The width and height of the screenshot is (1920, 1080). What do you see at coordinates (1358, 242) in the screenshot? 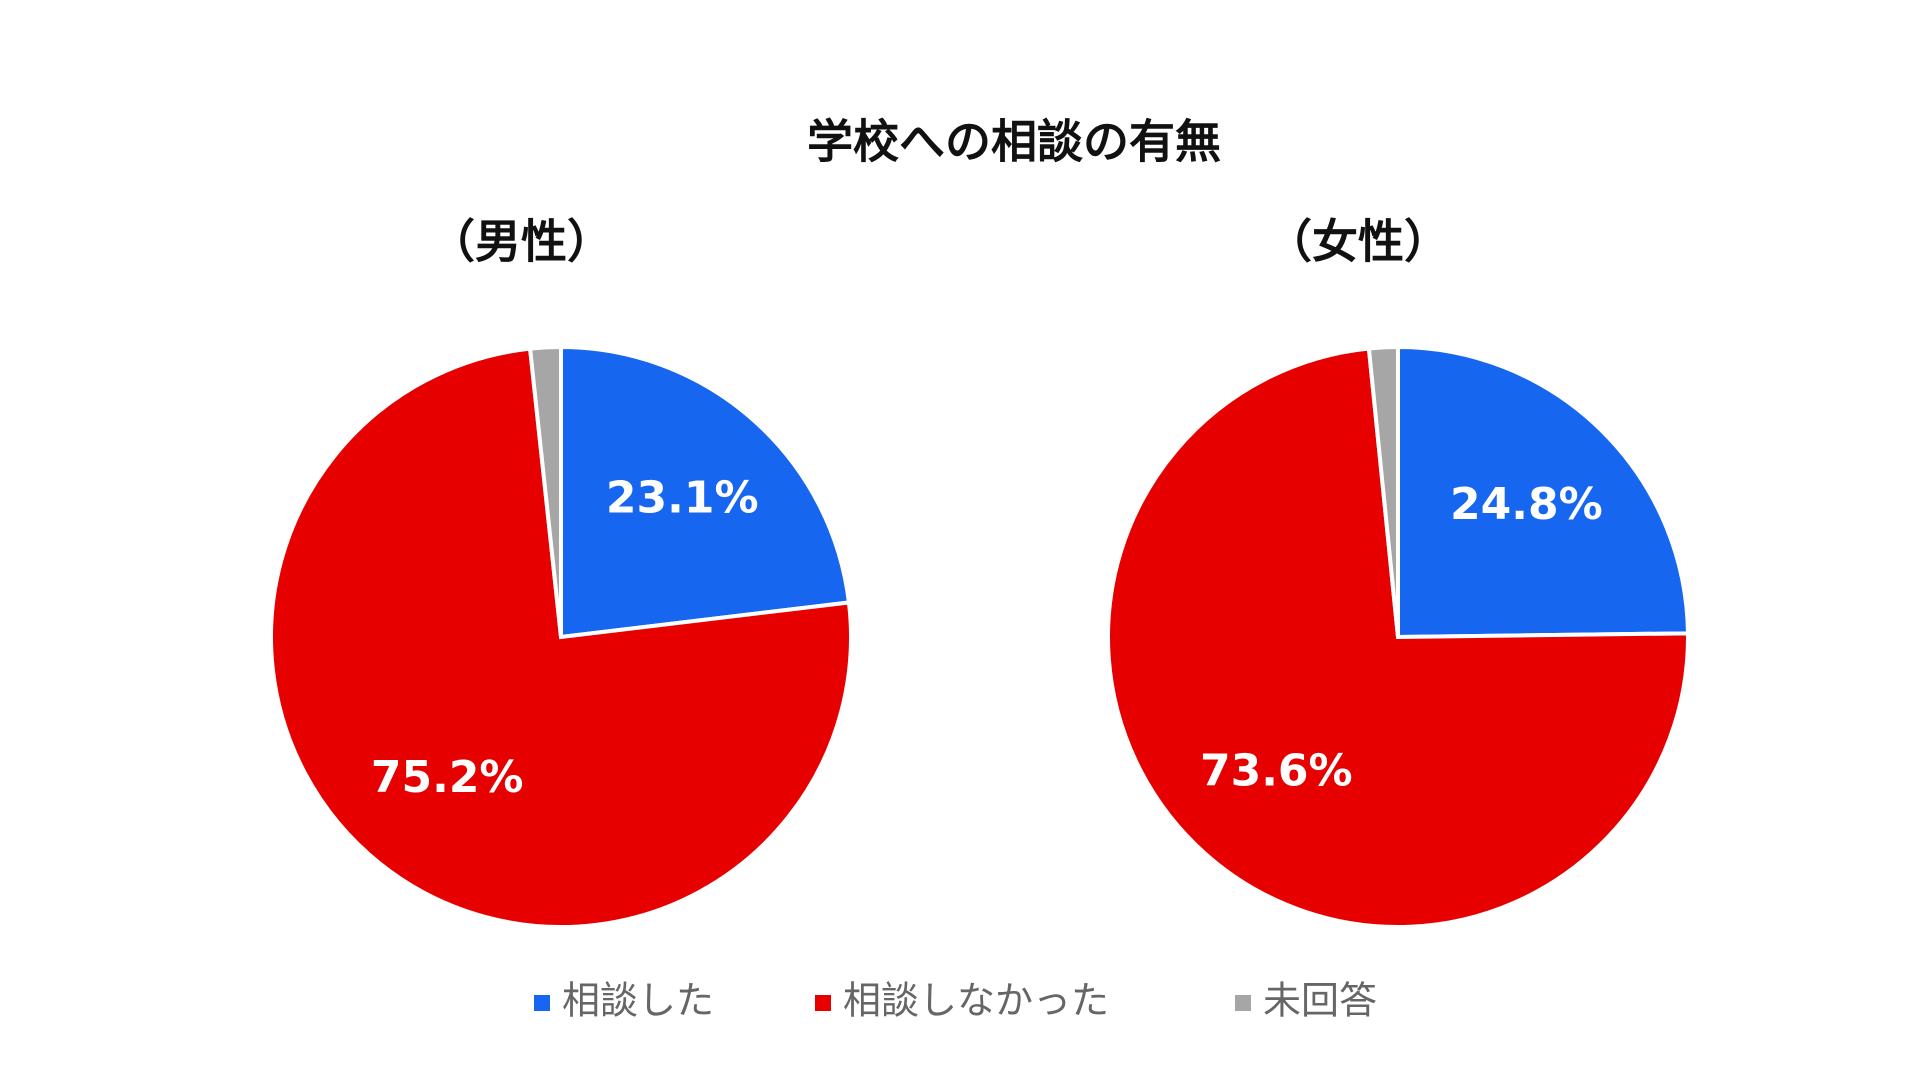
I see `pie-title: （女性）` at bounding box center [1358, 242].